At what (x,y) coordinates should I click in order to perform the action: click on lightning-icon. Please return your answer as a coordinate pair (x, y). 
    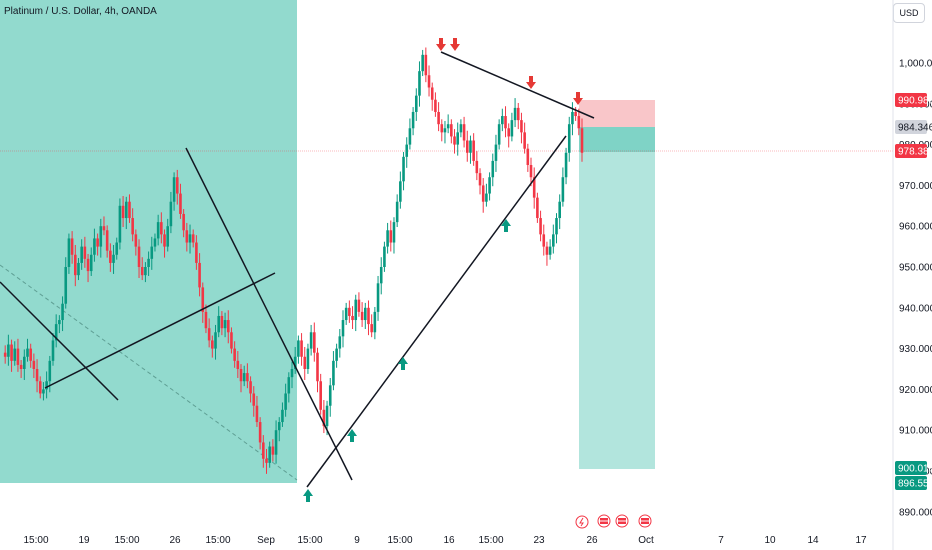
    Looking at the image, I should click on (582, 522).